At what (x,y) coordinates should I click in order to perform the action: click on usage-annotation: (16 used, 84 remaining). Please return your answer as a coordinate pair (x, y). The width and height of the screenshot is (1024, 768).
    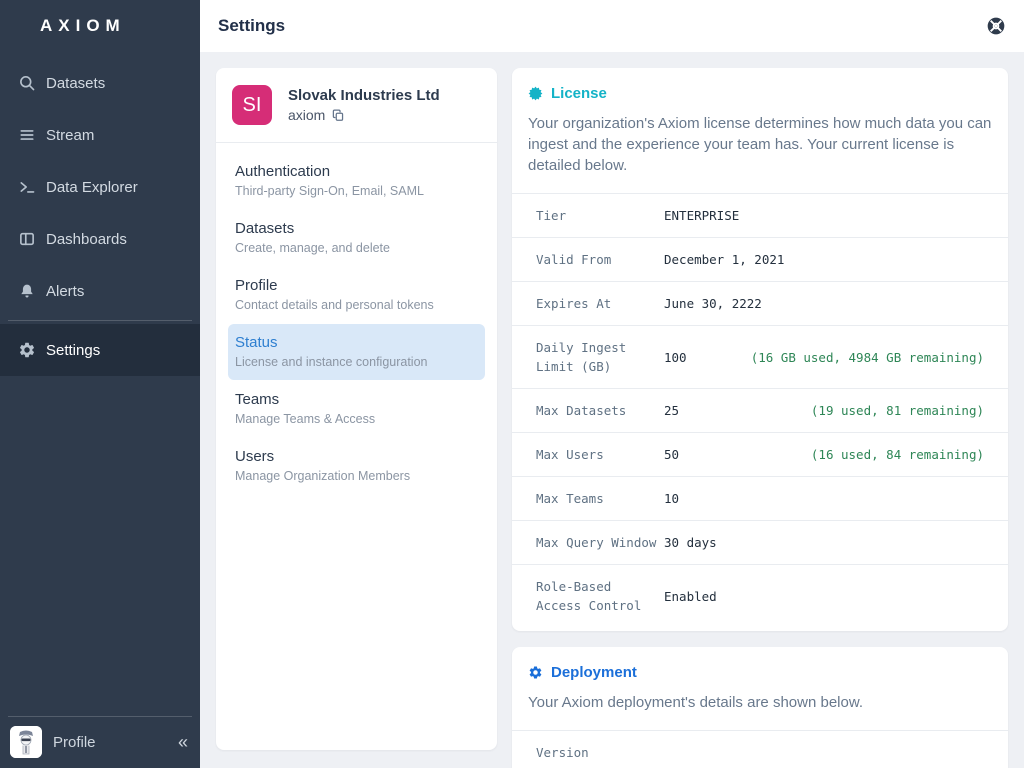
    Looking at the image, I should click on (897, 454).